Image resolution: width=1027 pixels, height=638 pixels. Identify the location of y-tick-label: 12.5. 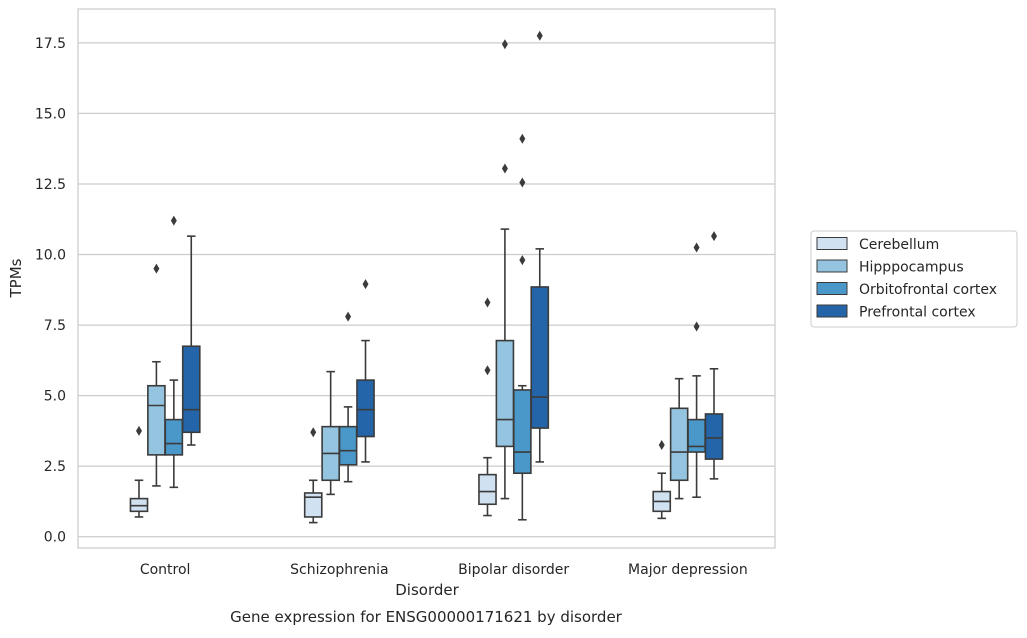
(50, 185).